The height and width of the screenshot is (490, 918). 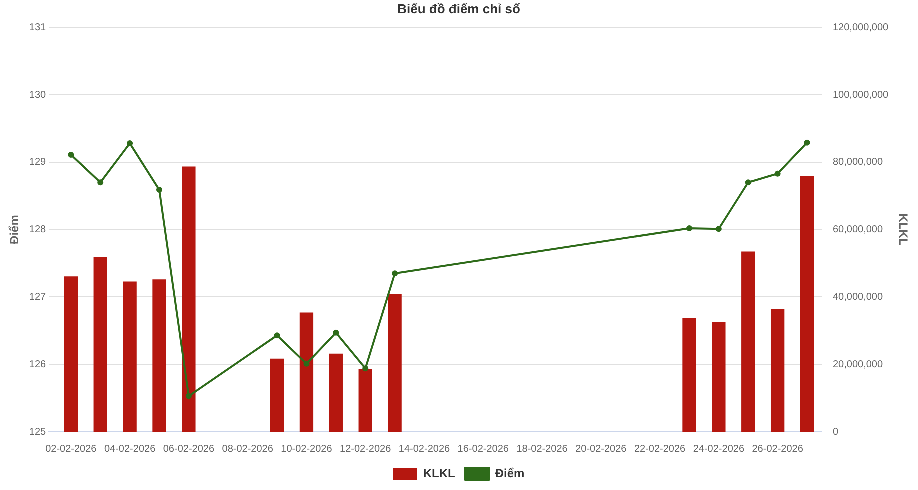 What do you see at coordinates (38, 28) in the screenshot?
I see `y-tick-label: 131` at bounding box center [38, 28].